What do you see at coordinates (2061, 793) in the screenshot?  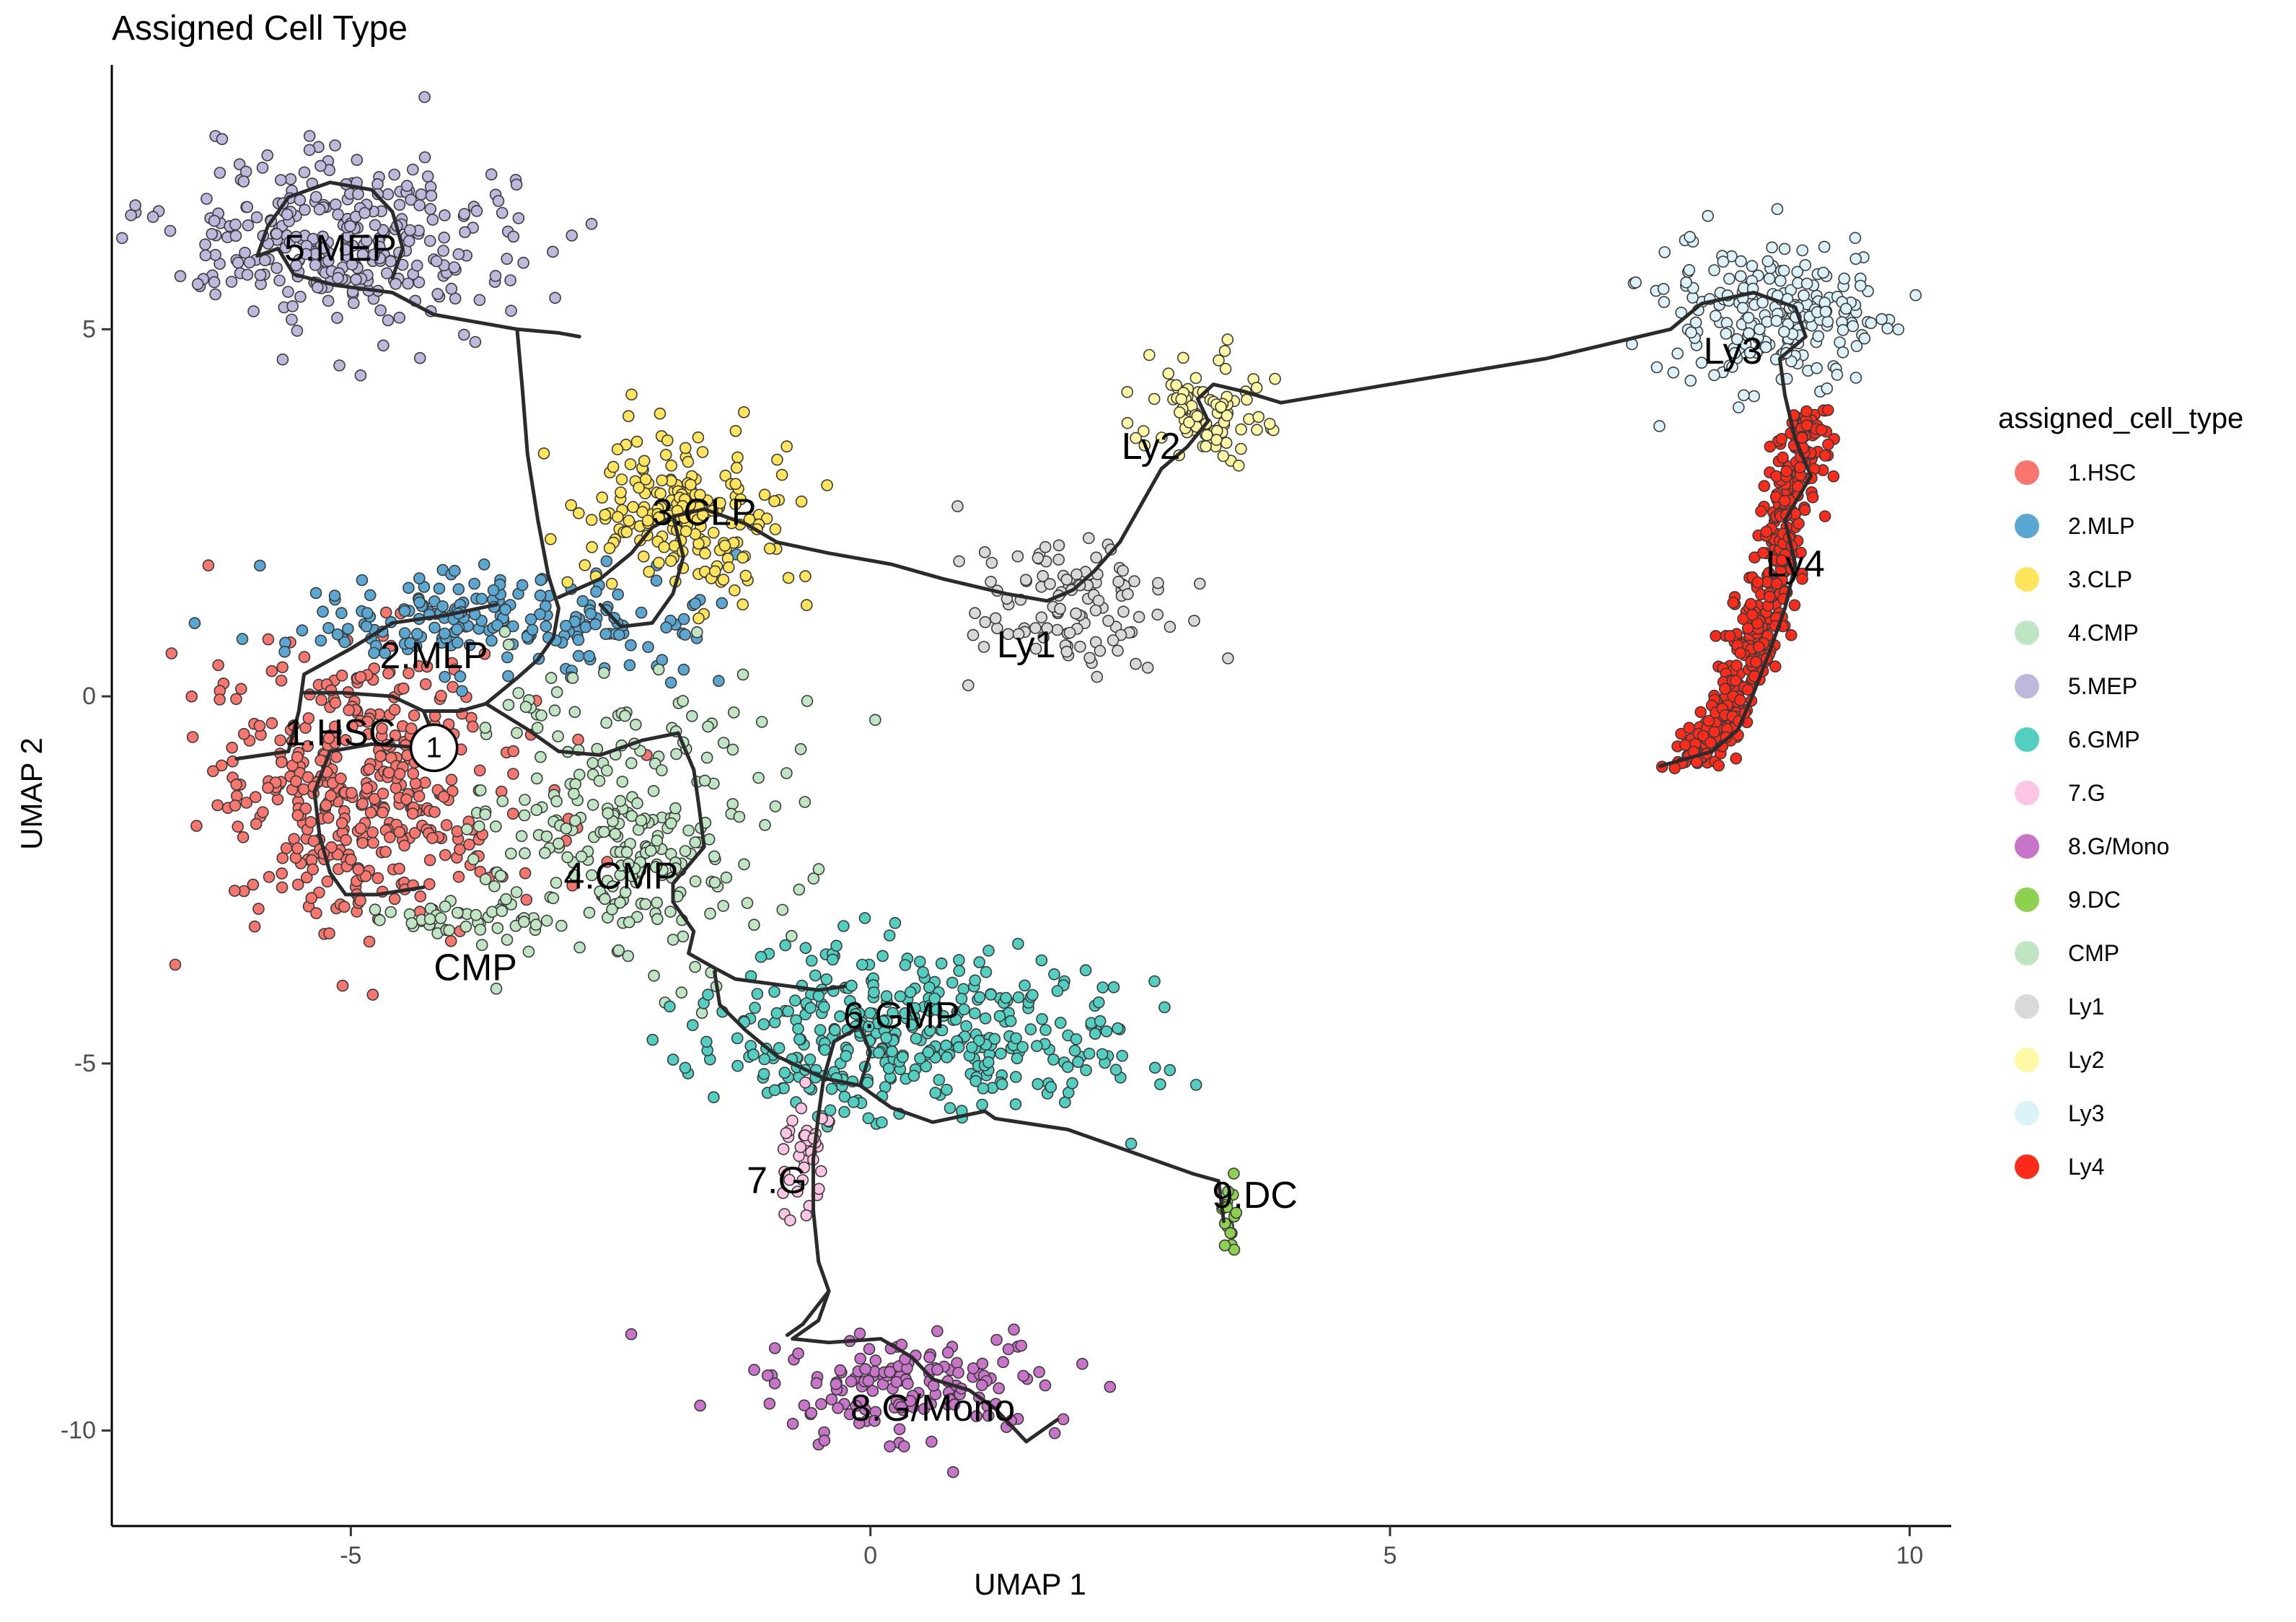 I see `legend-item-7-g: 7.G` at bounding box center [2061, 793].